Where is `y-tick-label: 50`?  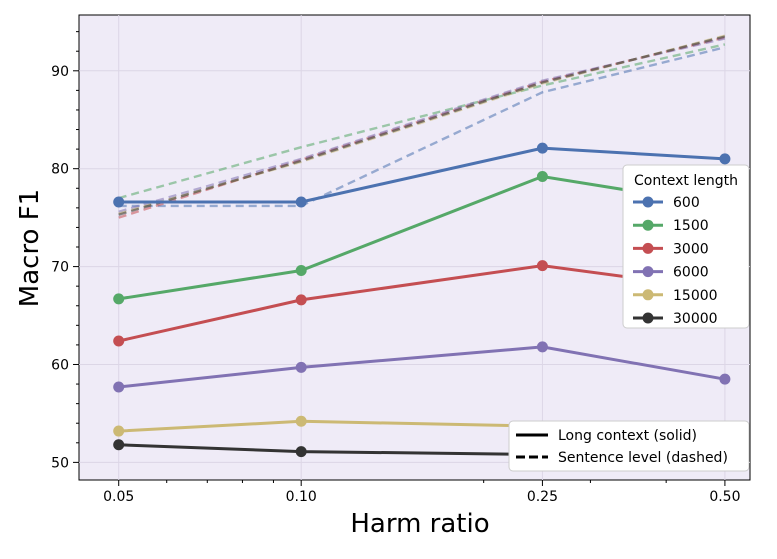 y-tick-label: 50 is located at coordinates (60, 463).